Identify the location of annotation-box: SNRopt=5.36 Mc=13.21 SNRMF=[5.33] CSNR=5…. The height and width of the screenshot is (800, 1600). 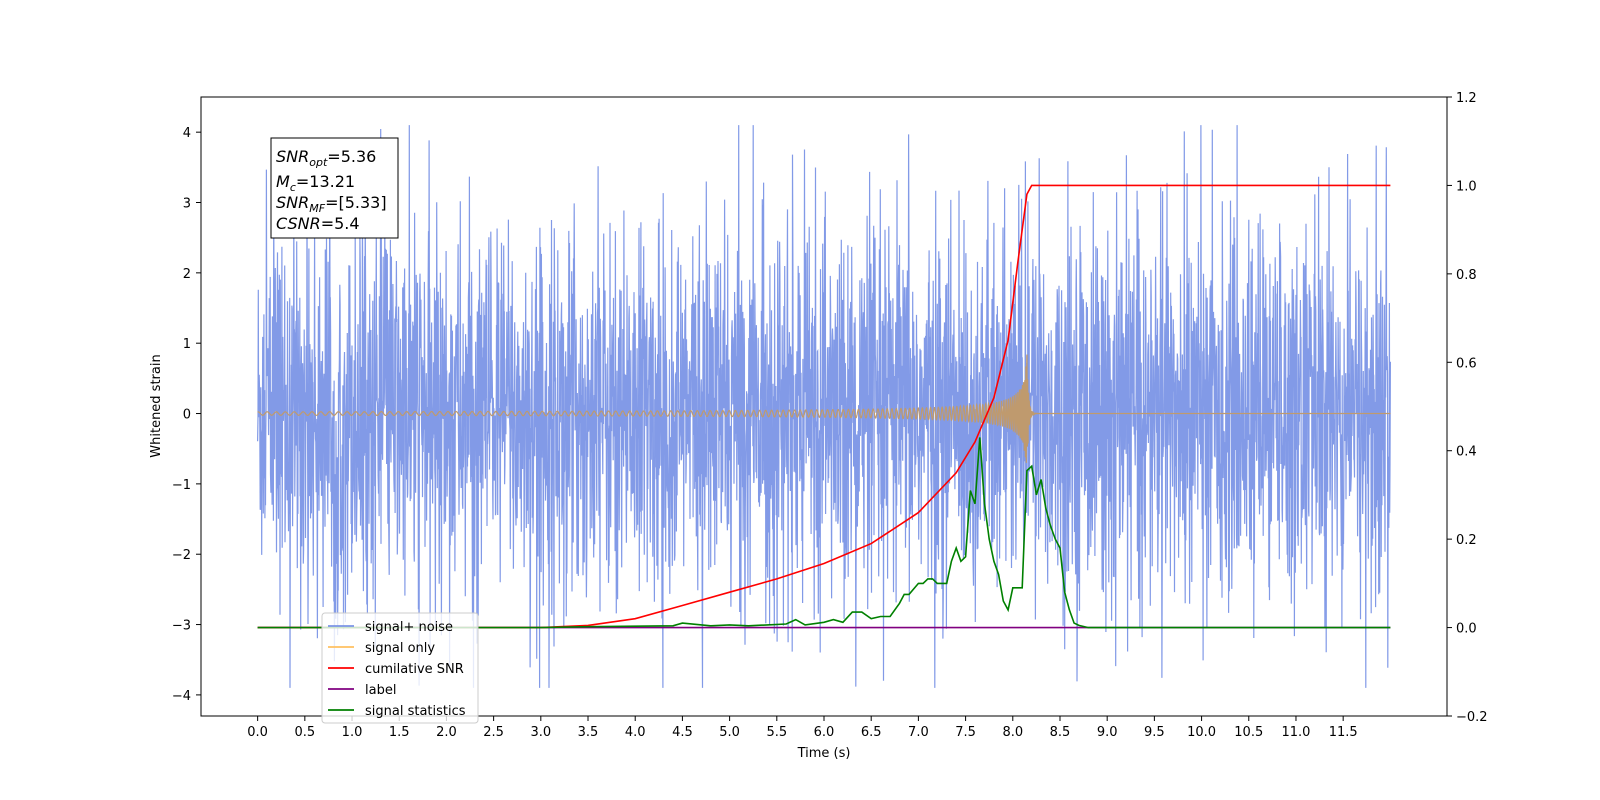
(334, 188).